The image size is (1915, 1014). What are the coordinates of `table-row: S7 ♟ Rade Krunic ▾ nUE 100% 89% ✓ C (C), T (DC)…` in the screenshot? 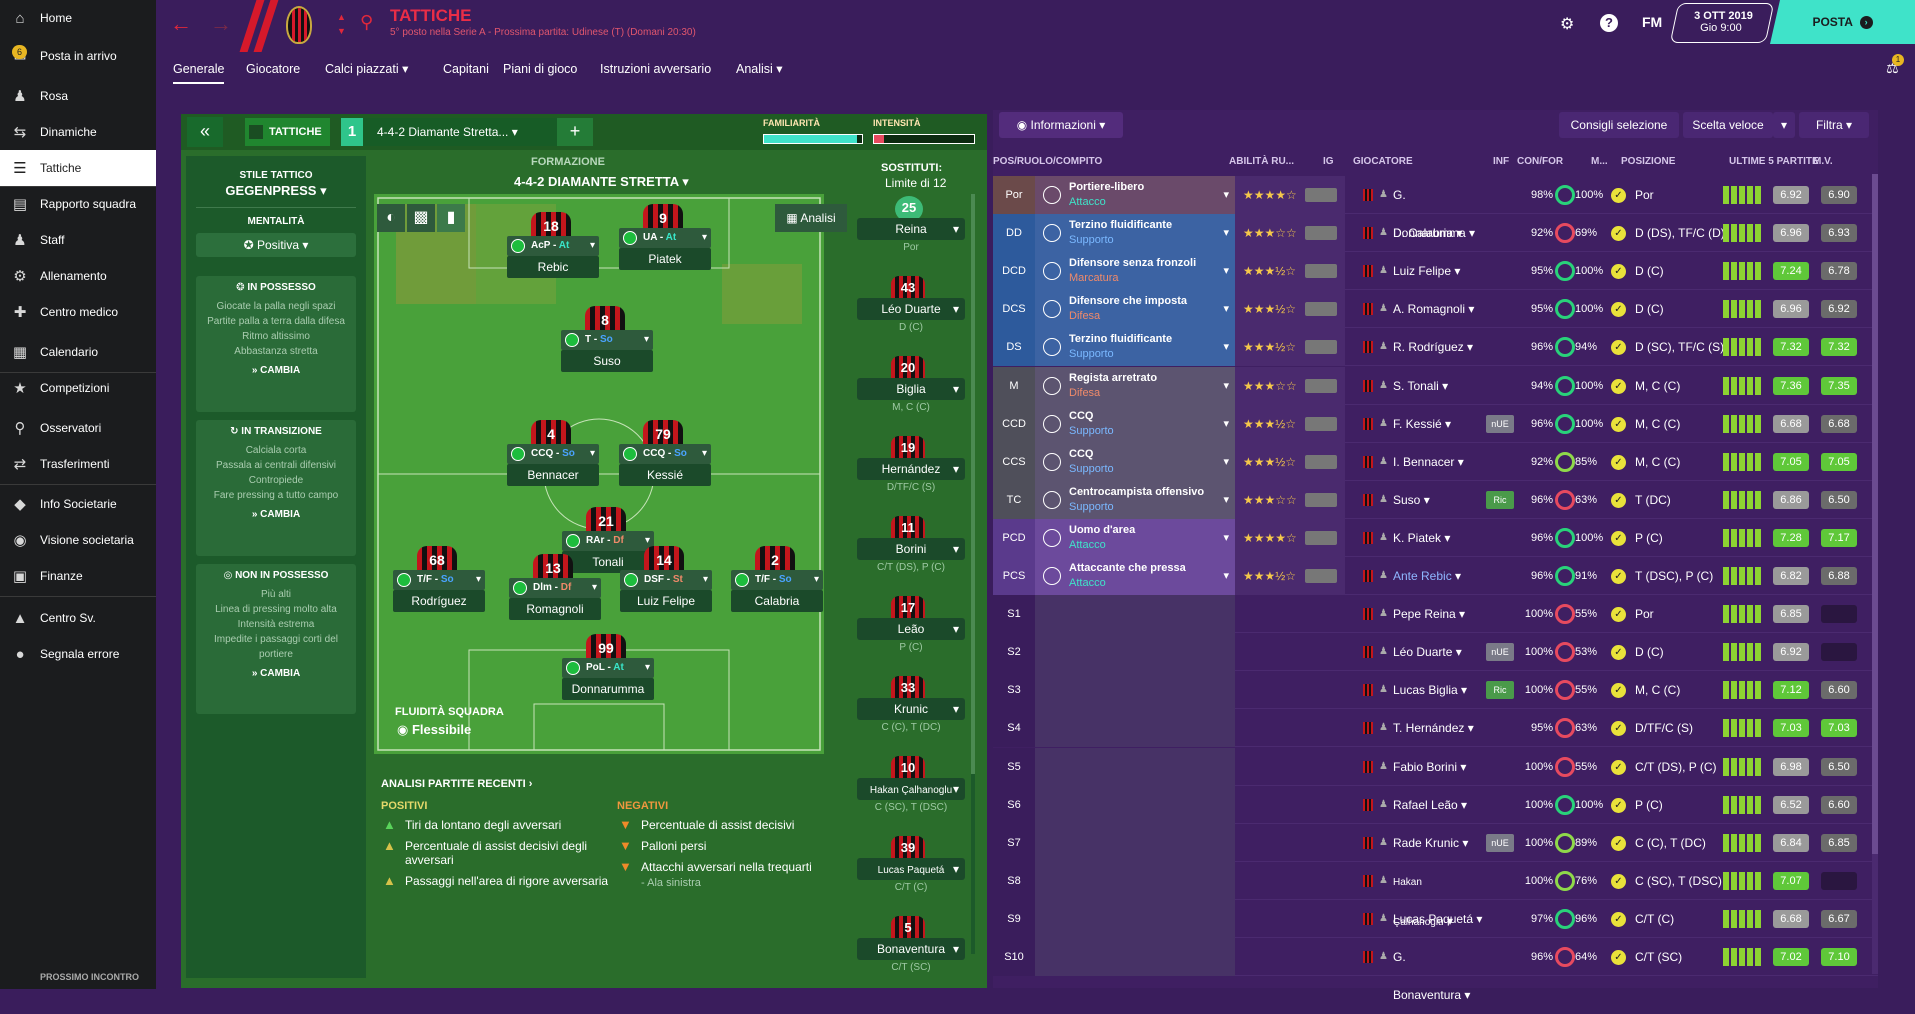 It's located at (1435, 842).